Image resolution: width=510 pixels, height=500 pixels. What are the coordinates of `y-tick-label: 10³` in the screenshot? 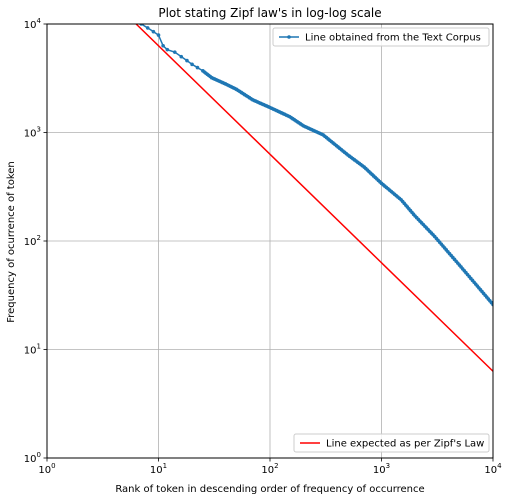 It's located at (32, 133).